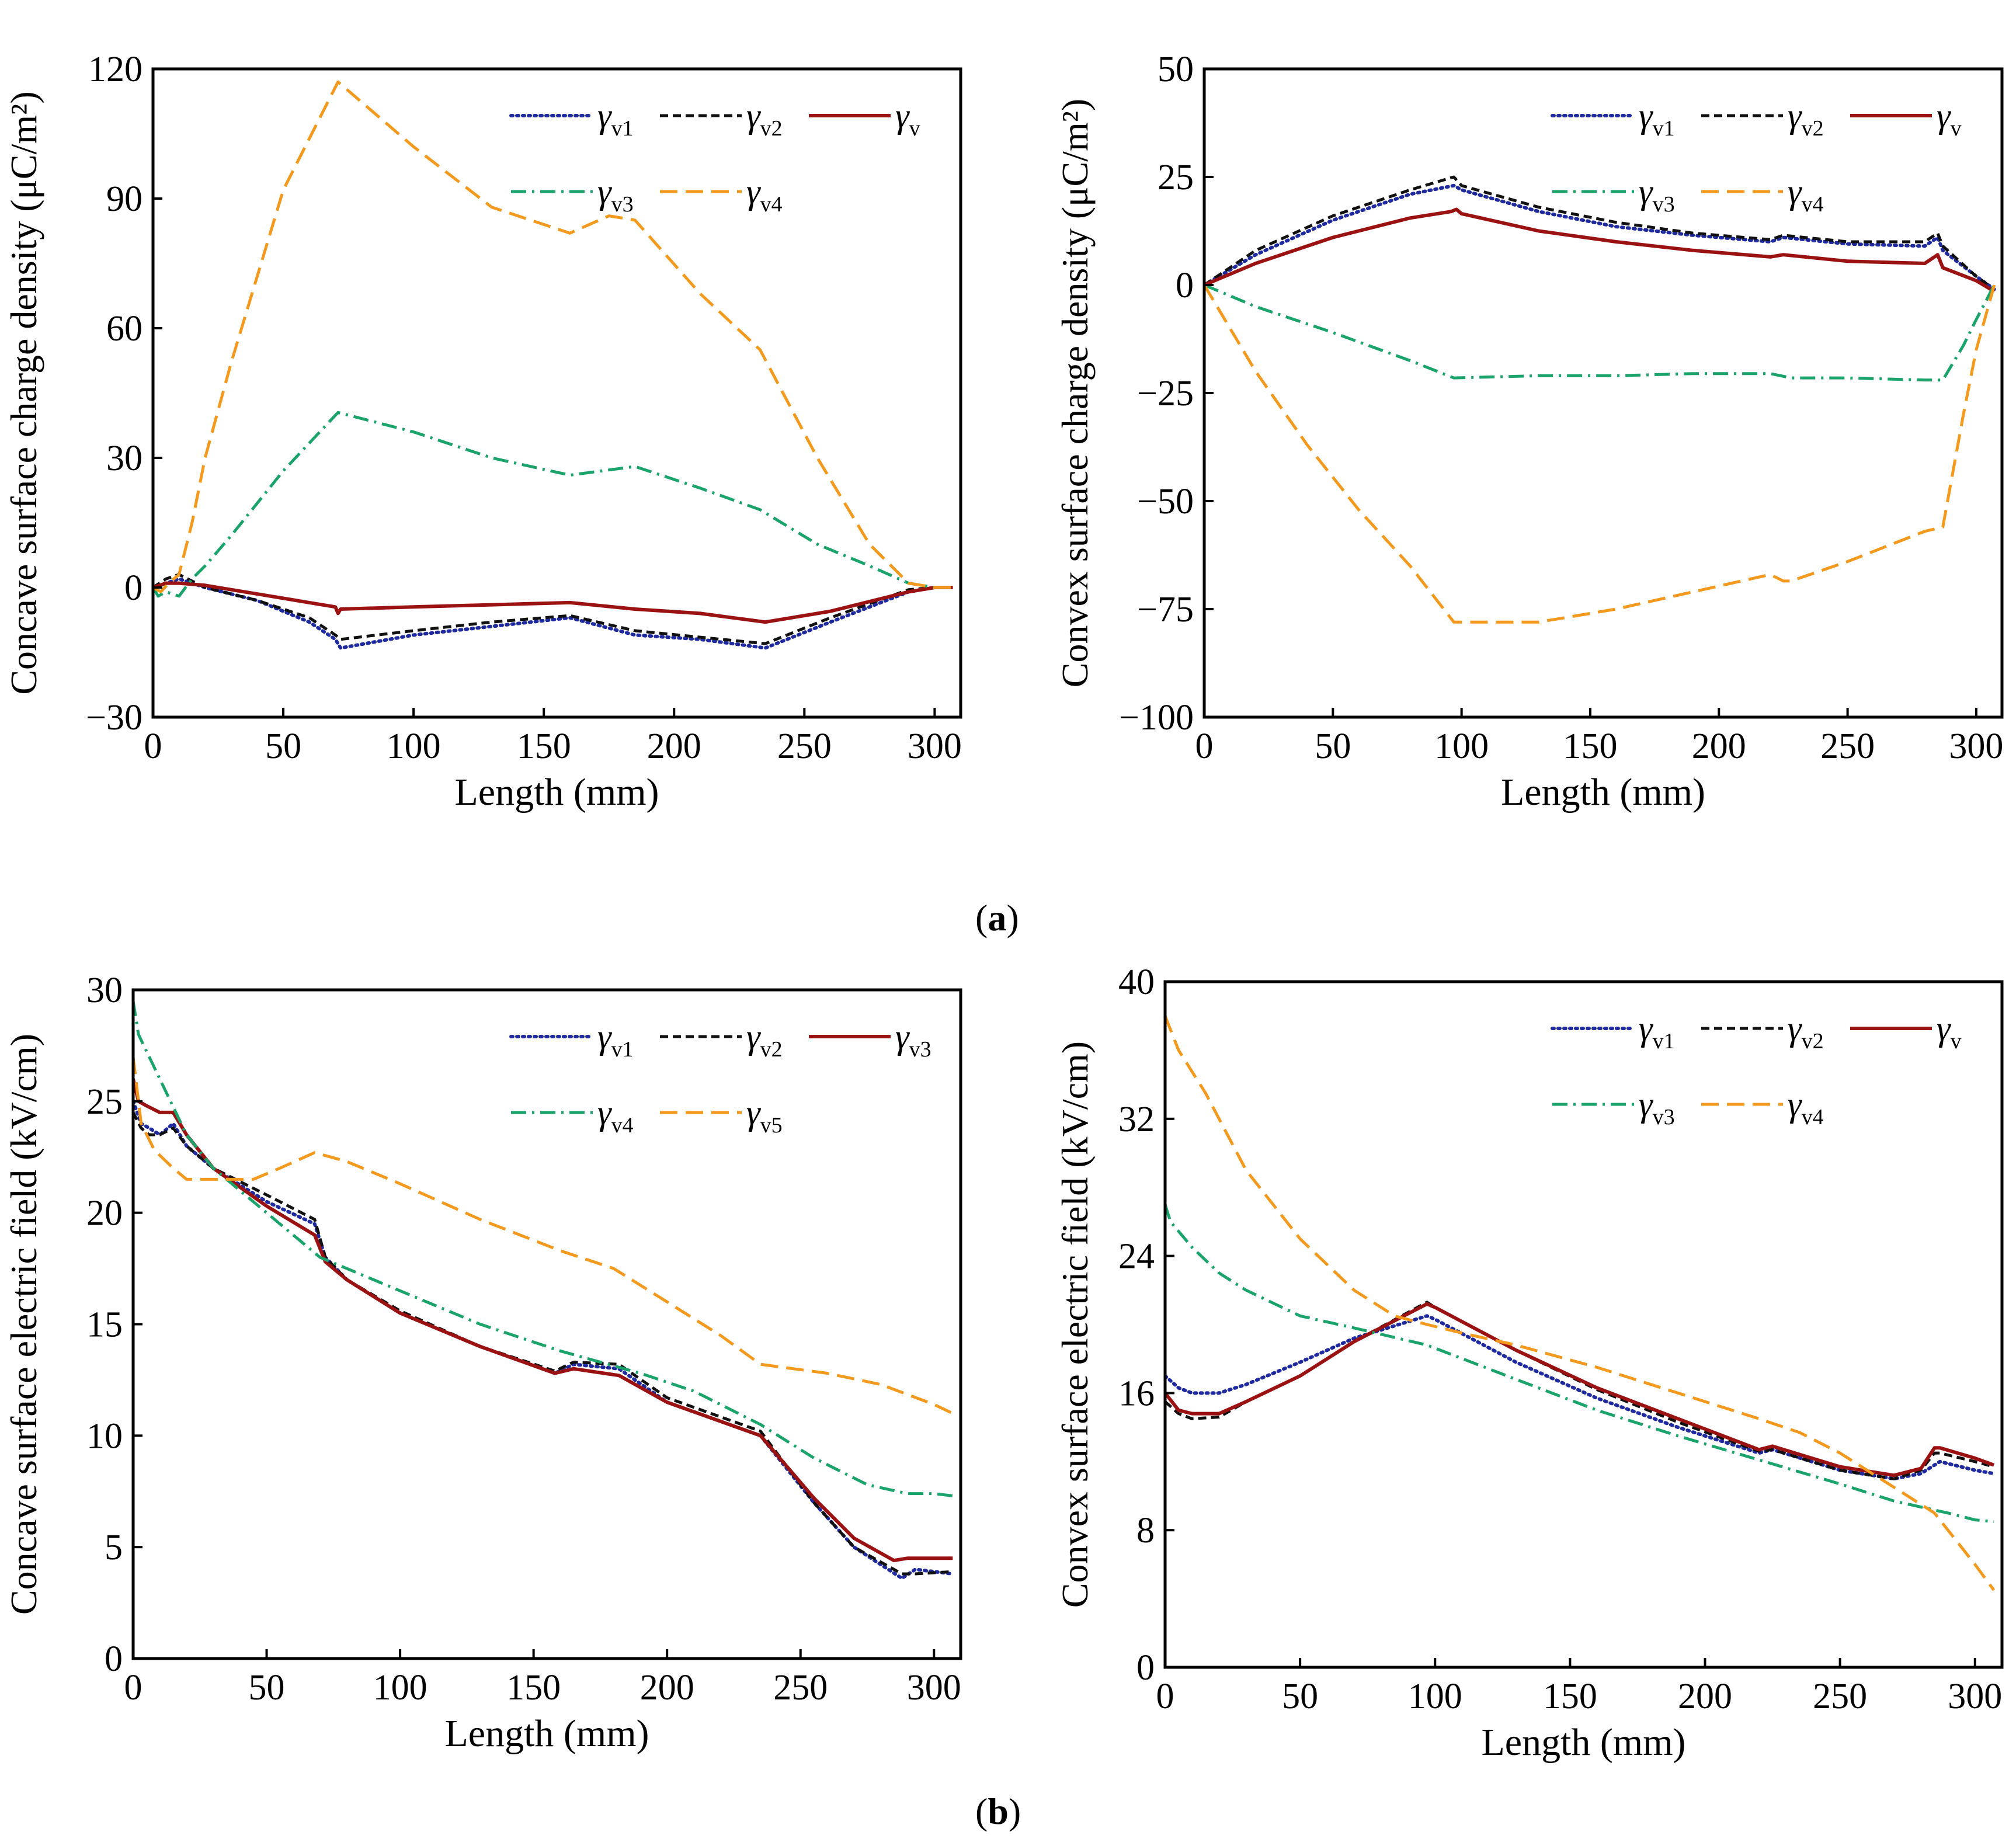 The image size is (2016, 1846). I want to click on y-tick-label: −30, so click(114, 718).